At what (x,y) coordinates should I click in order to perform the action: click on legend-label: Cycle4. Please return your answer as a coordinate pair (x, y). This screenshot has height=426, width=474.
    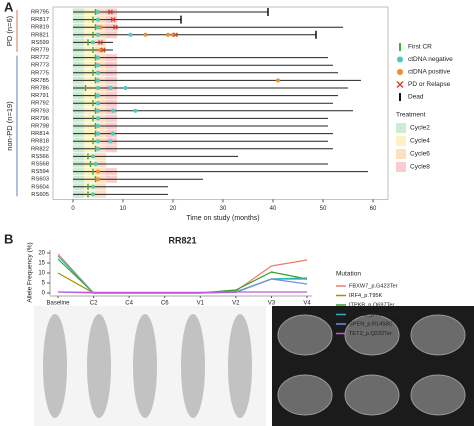
    Looking at the image, I should click on (420, 141).